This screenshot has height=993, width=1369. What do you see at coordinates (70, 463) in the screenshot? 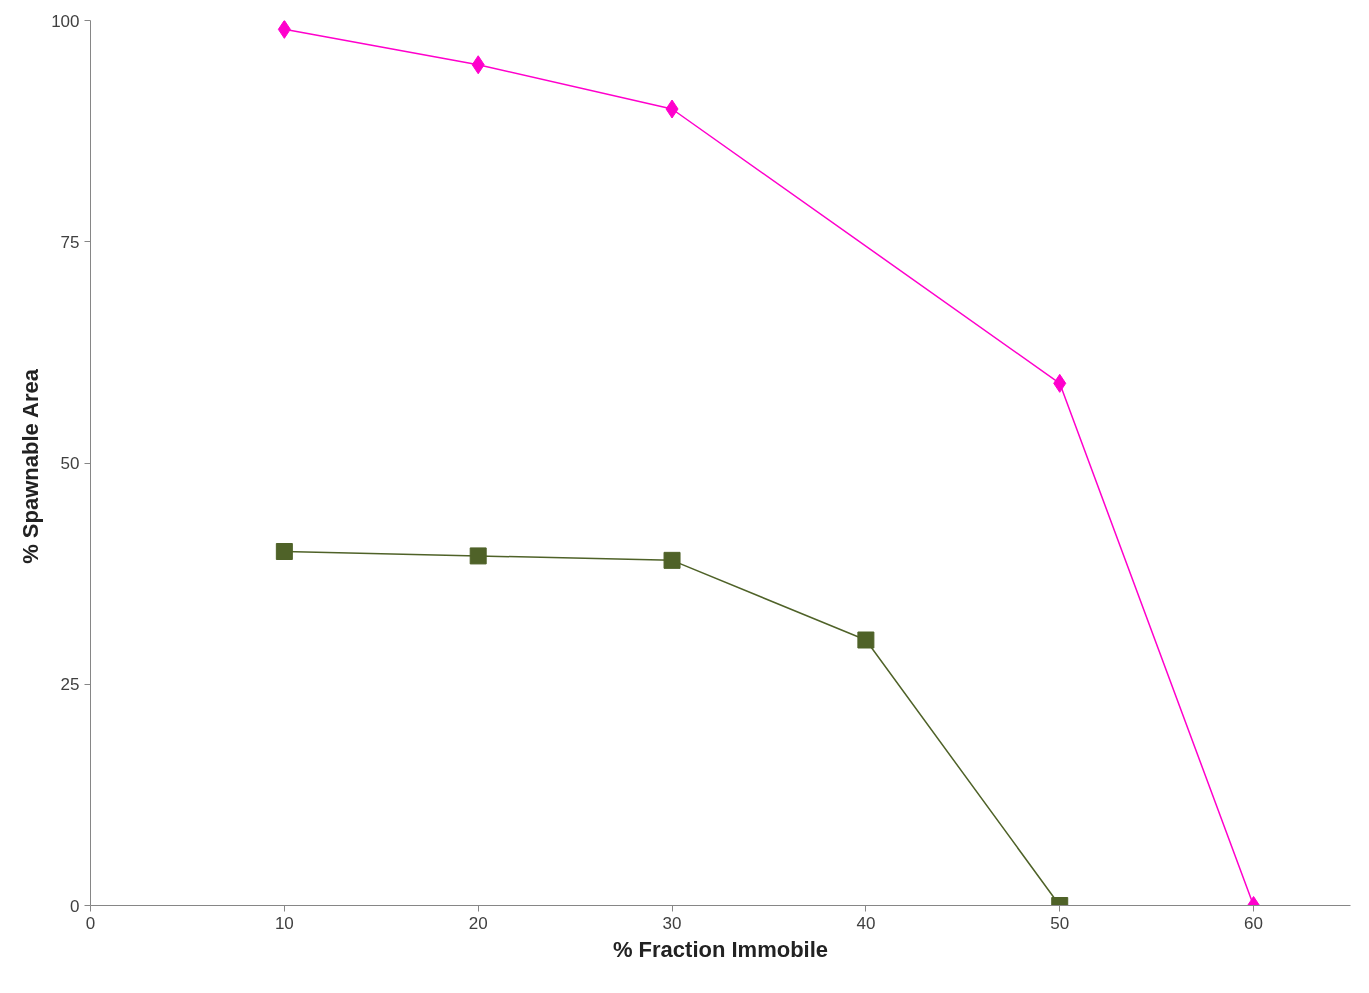
I see `y-tick-label: 50` at bounding box center [70, 463].